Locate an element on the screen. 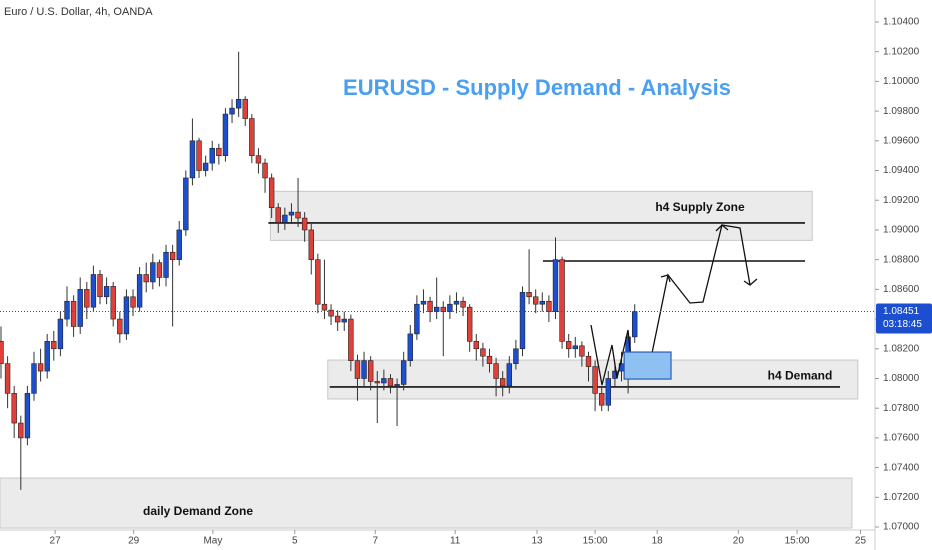  last-price-label: 1.08451 is located at coordinates (901, 311).